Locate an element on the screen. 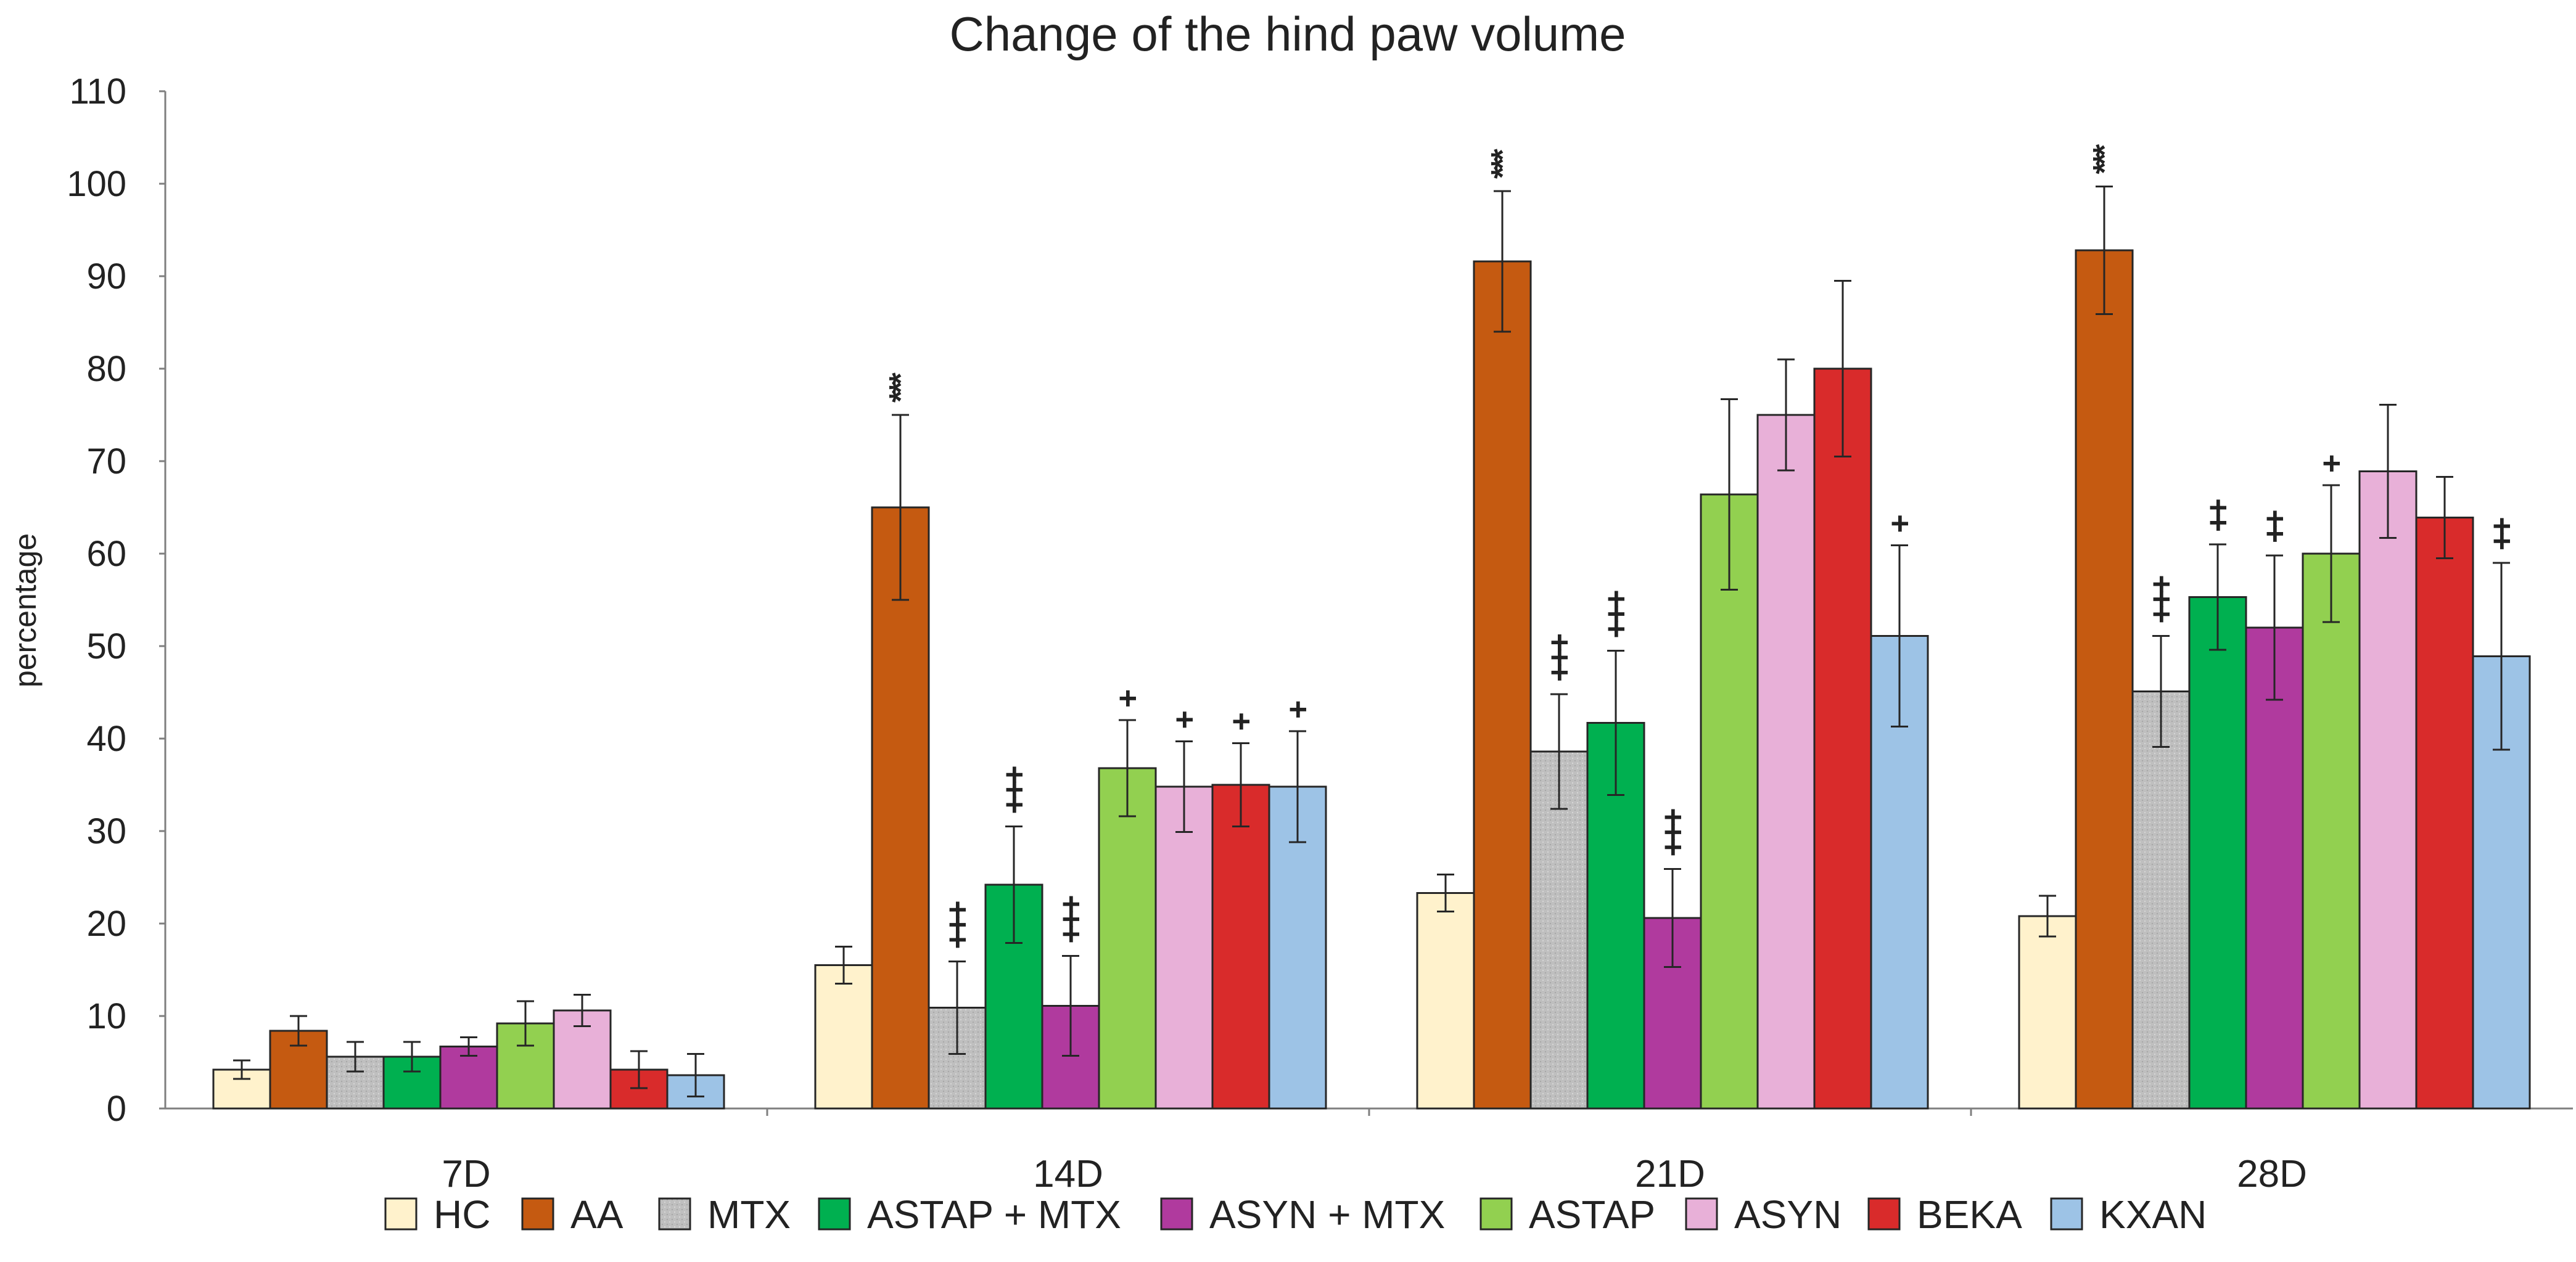 This screenshot has height=1262, width=2576. y-tick-label: 100 is located at coordinates (96, 184).